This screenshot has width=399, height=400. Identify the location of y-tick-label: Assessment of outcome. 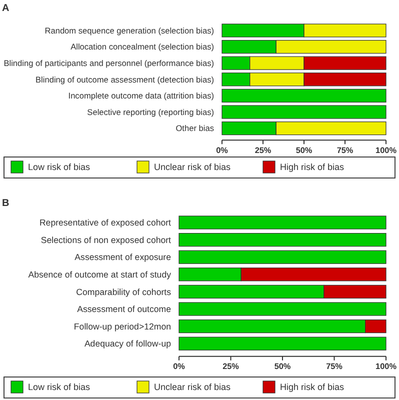
(124, 309).